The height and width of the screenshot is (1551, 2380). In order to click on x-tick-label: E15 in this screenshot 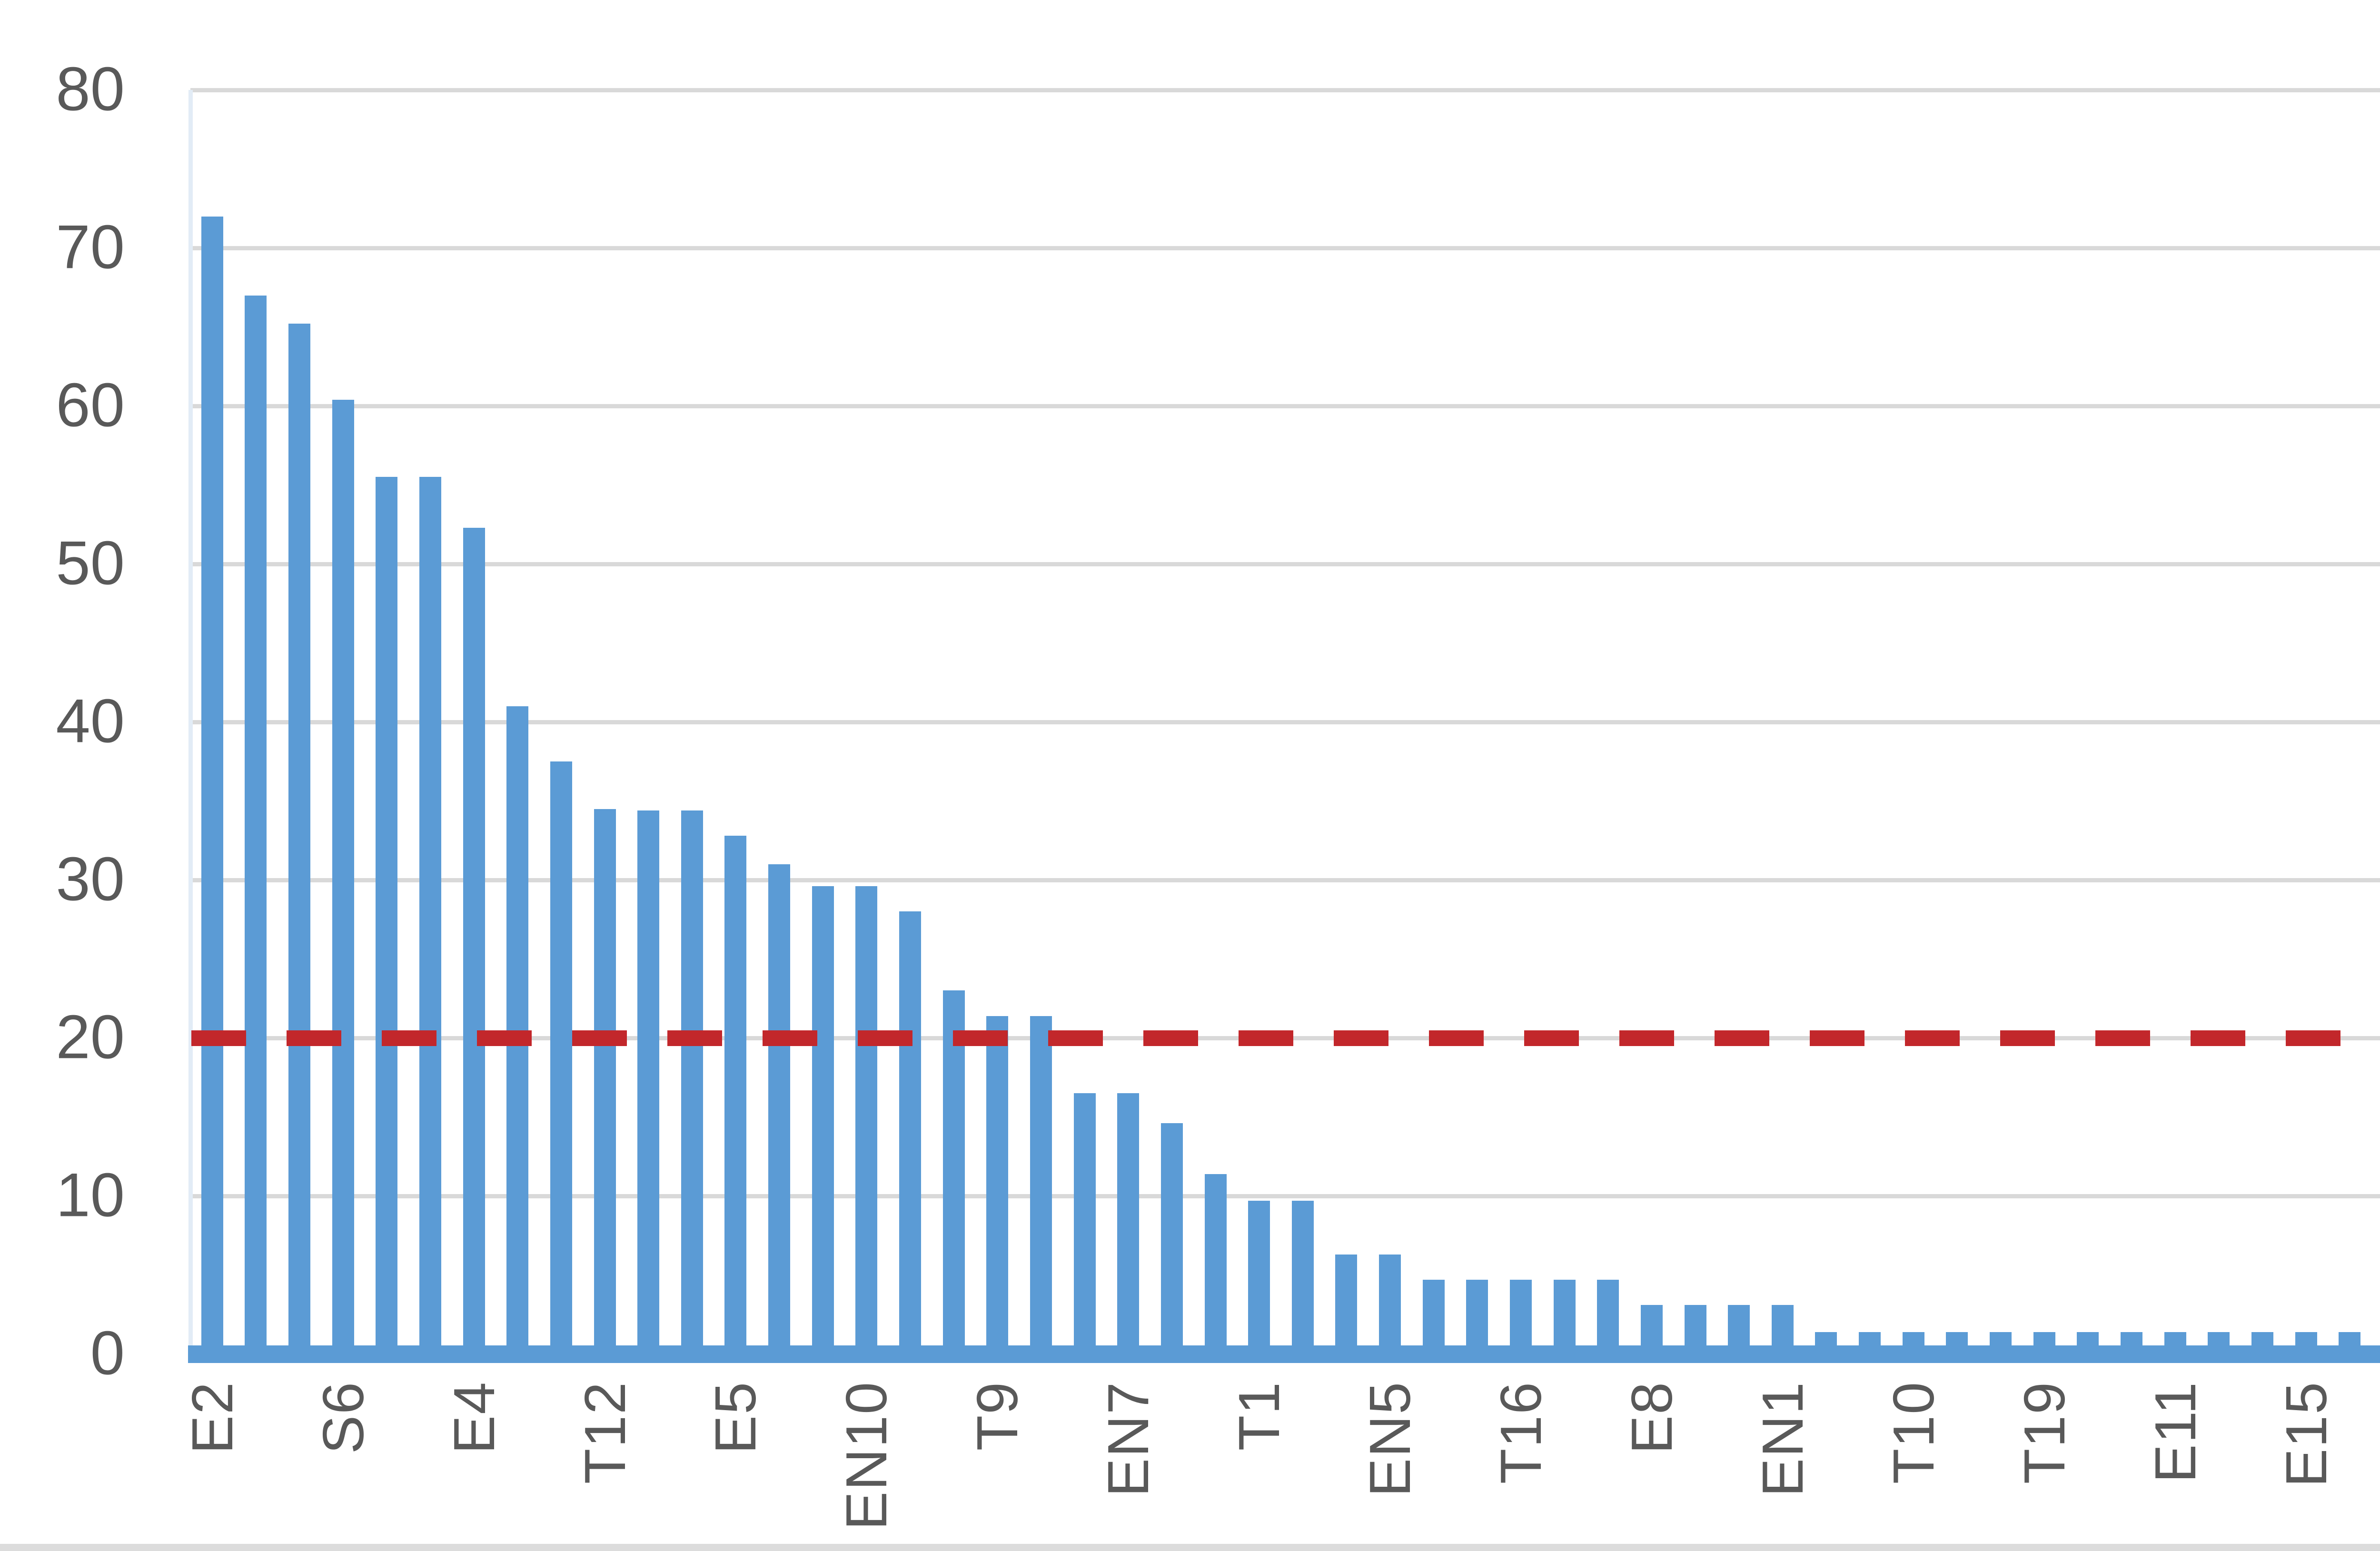, I will do `click(2306, 1434)`.